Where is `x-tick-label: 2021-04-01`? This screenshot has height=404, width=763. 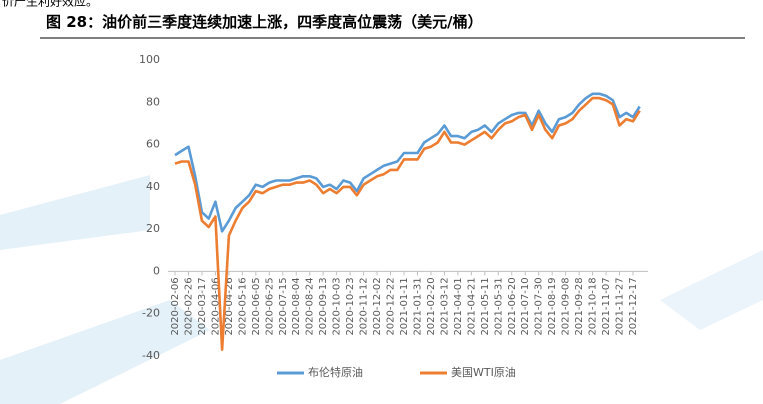
x-tick-label: 2021-04-01 is located at coordinates (458, 306).